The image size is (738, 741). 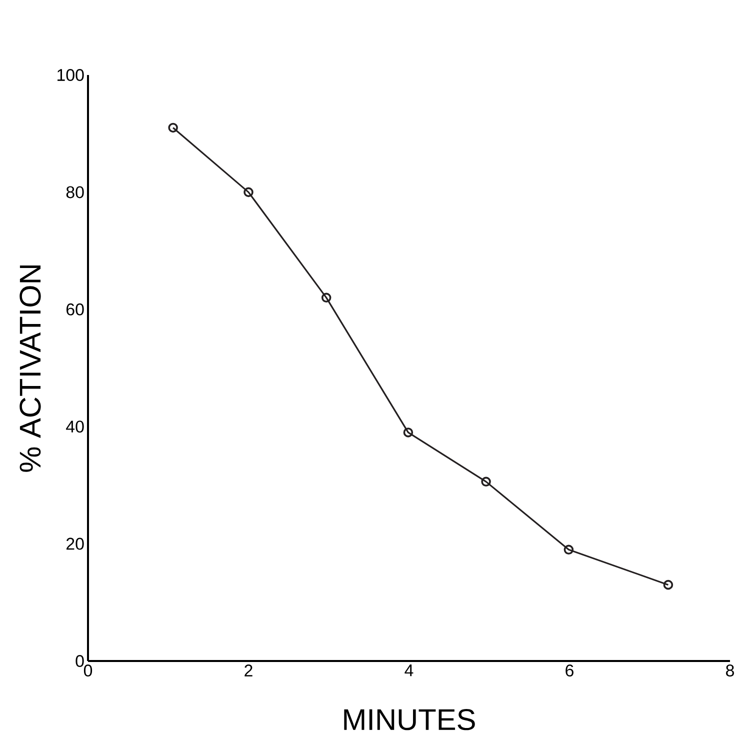 What do you see at coordinates (409, 670) in the screenshot?
I see `x-tick-label: 4` at bounding box center [409, 670].